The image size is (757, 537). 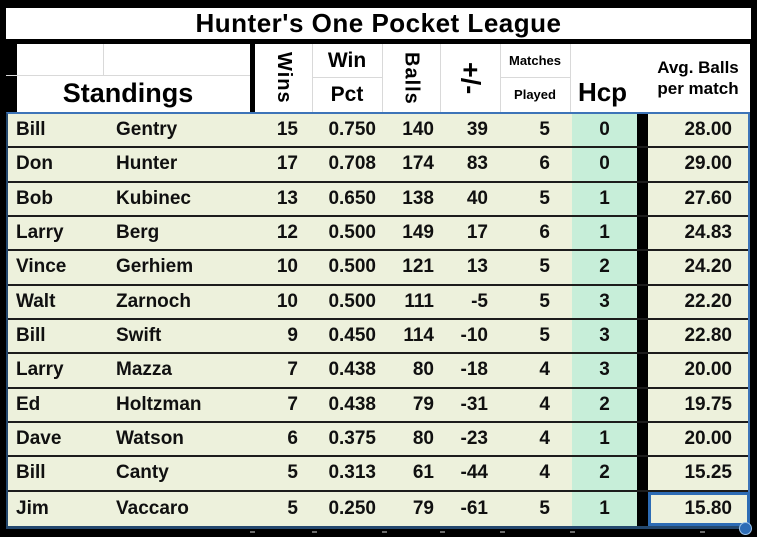 What do you see at coordinates (708, 164) in the screenshot?
I see `cell-avg: 29.00` at bounding box center [708, 164].